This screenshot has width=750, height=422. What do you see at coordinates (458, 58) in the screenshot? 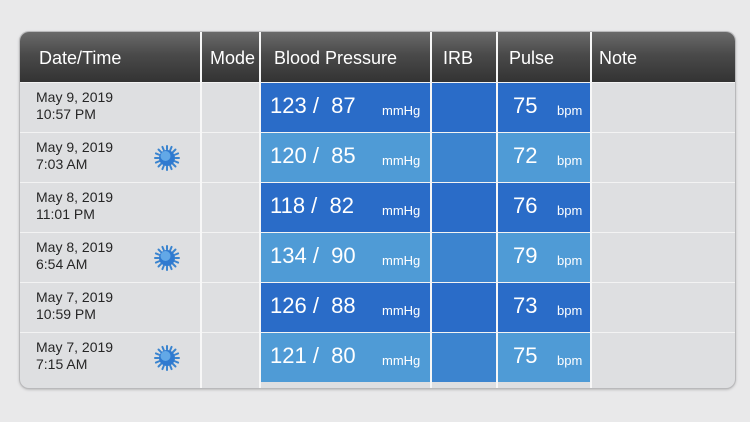
I see `header-irb: IRB` at bounding box center [458, 58].